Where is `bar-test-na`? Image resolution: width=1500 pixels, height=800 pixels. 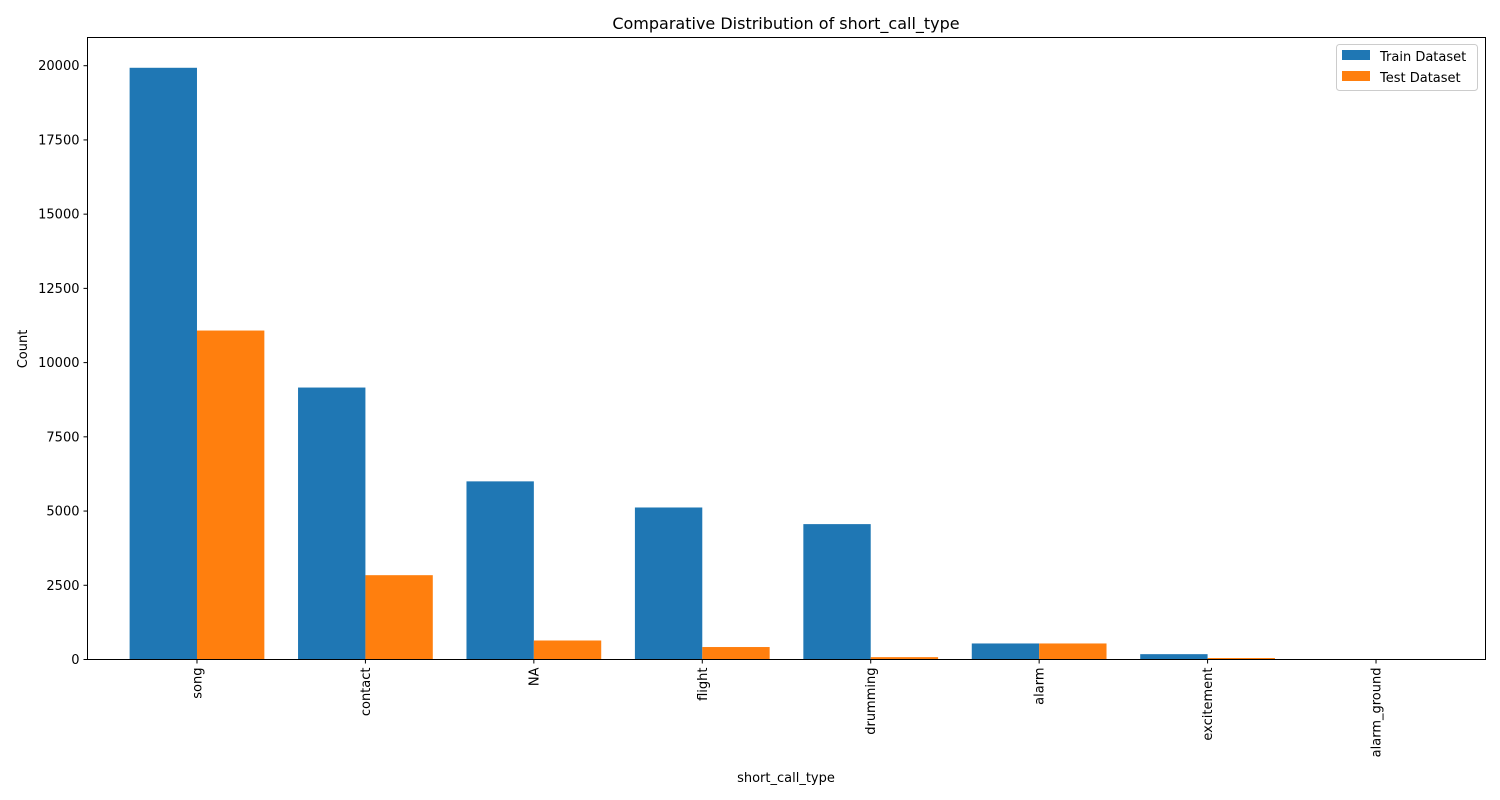
bar-test-na is located at coordinates (567, 650).